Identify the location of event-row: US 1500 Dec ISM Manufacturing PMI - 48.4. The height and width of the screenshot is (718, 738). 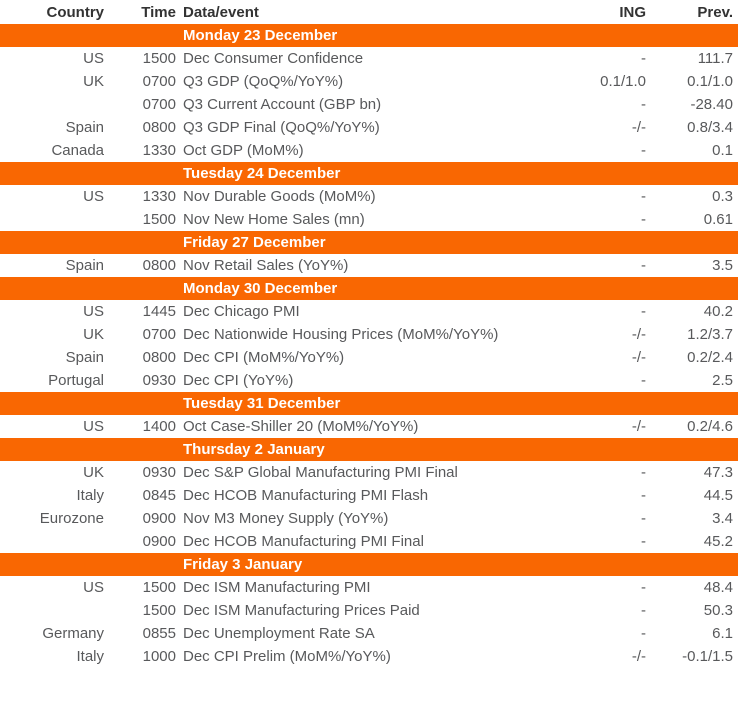
(369, 587).